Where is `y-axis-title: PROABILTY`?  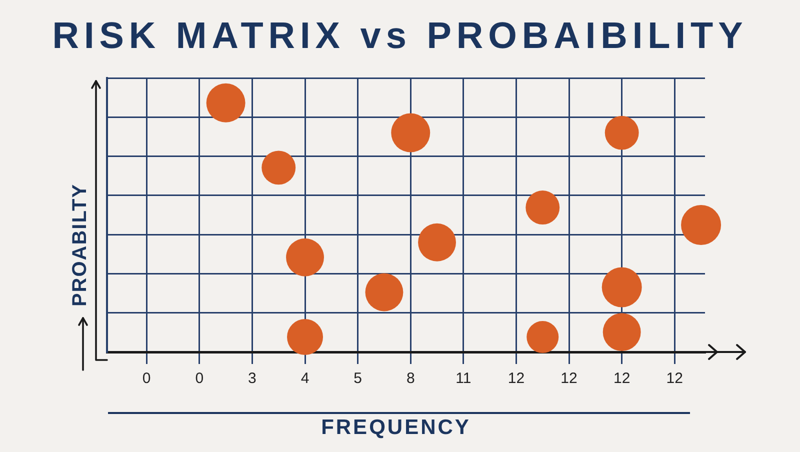
y-axis-title: PROABILTY is located at coordinates (80, 245).